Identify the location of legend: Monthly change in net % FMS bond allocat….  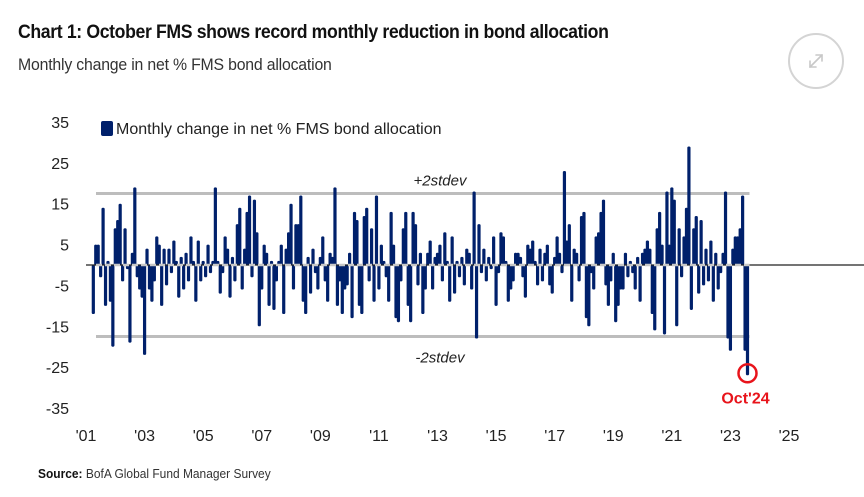
(271, 129).